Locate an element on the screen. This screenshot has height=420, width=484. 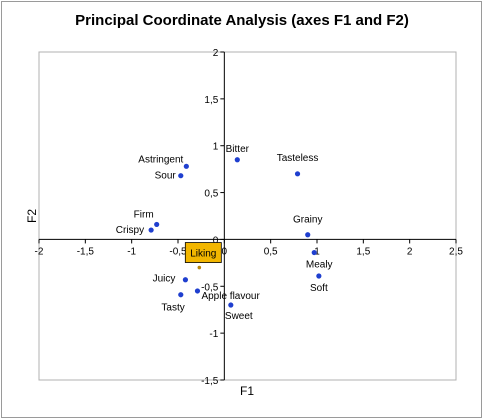
y-tick-label: 0,5 is located at coordinates (211, 194).